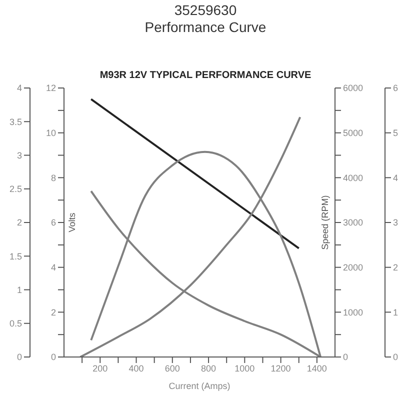 The image size is (411, 400). What do you see at coordinates (353, 267) in the screenshot?
I see `y2-tick-label: 2000` at bounding box center [353, 267].